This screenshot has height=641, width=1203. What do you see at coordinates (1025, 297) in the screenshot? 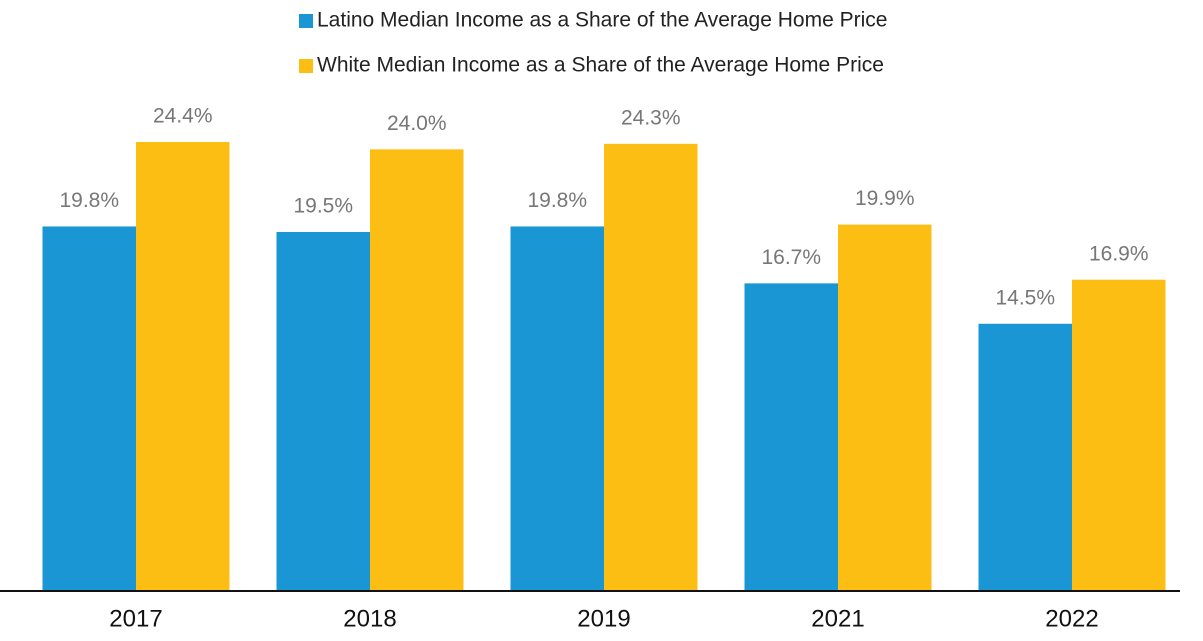
I see `value-label: 14.5%` at bounding box center [1025, 297].